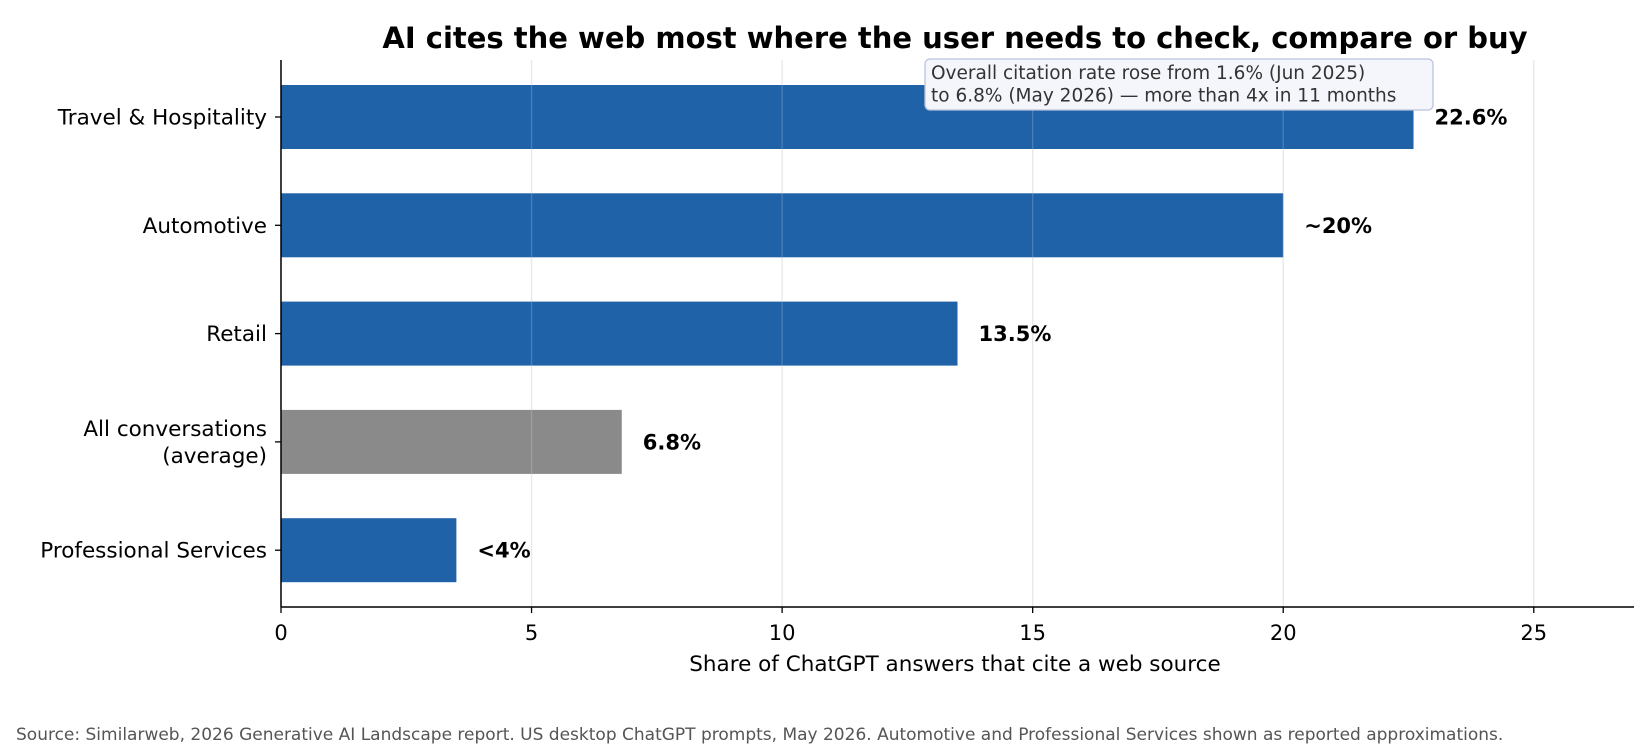 The image size is (1650, 750). Describe the element at coordinates (280, 633) in the screenshot. I see `x-tick-label: 0` at that location.